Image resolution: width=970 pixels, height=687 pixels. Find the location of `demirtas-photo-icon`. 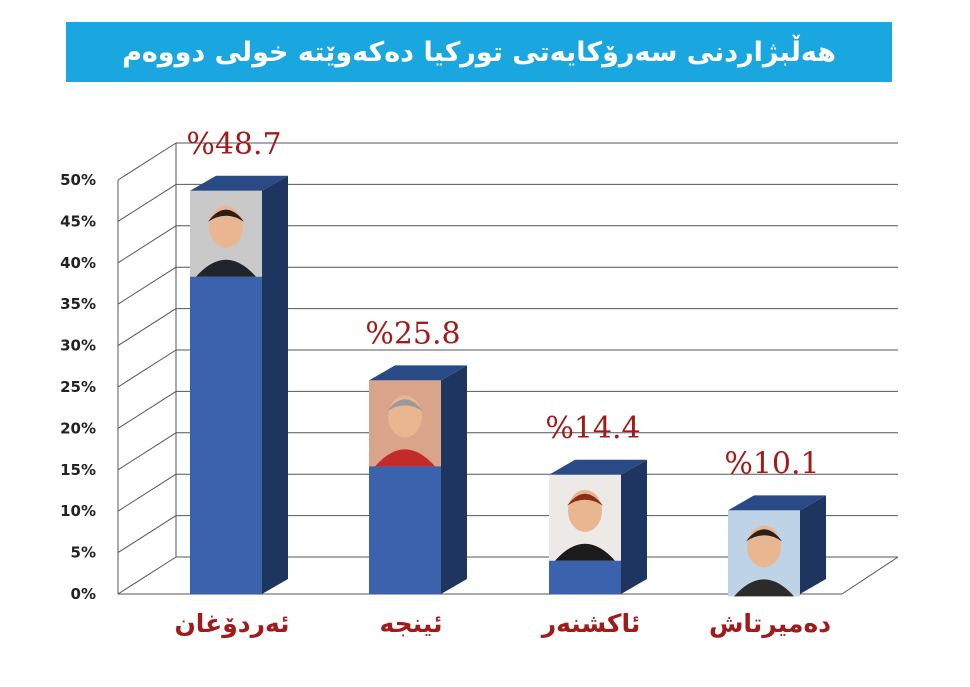

demirtas-photo-icon is located at coordinates (764, 553).